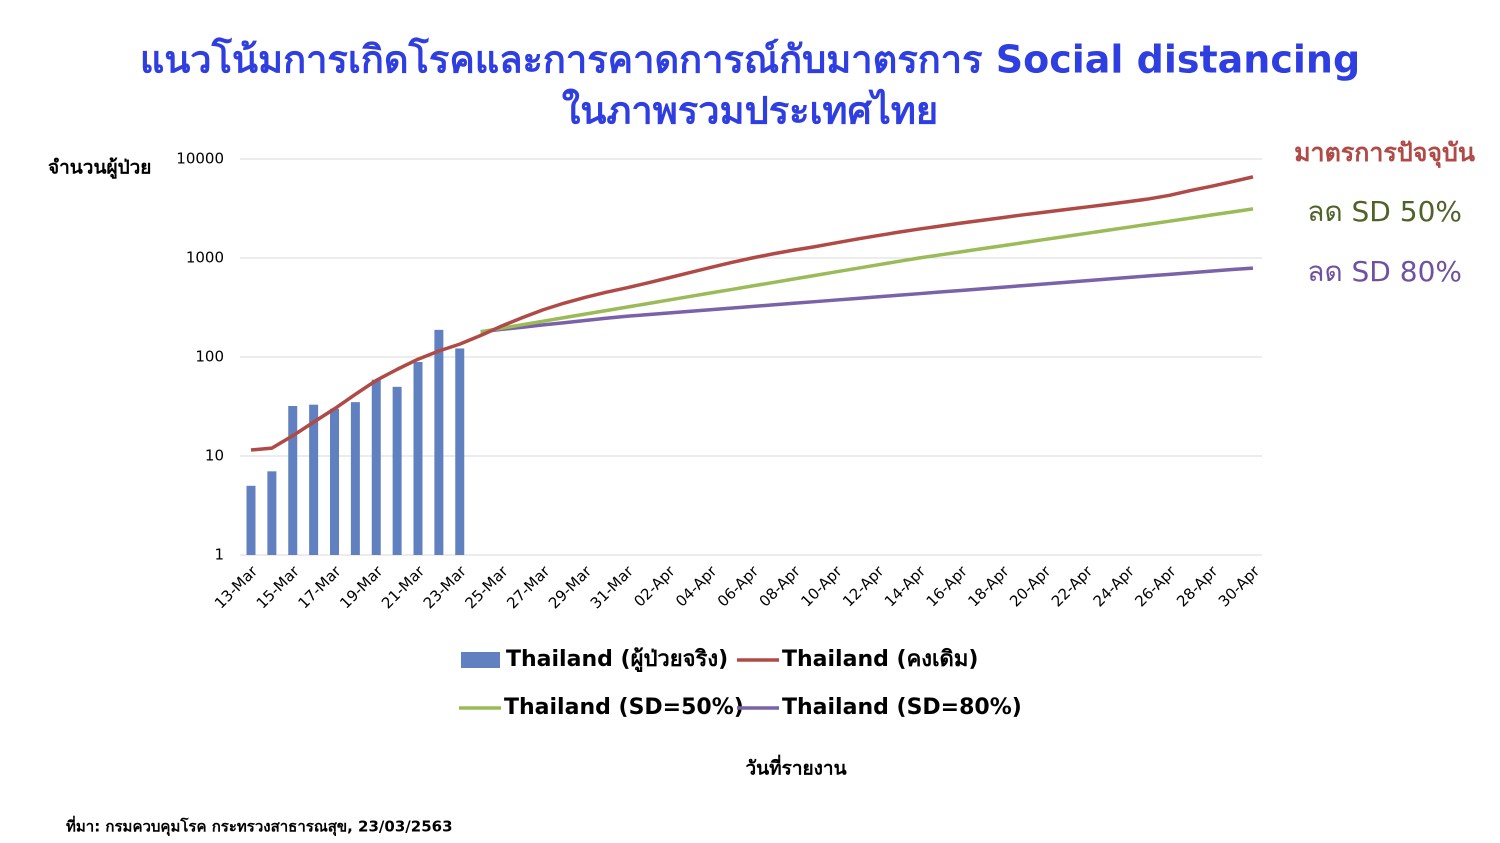 The width and height of the screenshot is (1500, 843). What do you see at coordinates (902, 707) in the screenshot?
I see `legend-label: Thailand (SD=80%)` at bounding box center [902, 707].